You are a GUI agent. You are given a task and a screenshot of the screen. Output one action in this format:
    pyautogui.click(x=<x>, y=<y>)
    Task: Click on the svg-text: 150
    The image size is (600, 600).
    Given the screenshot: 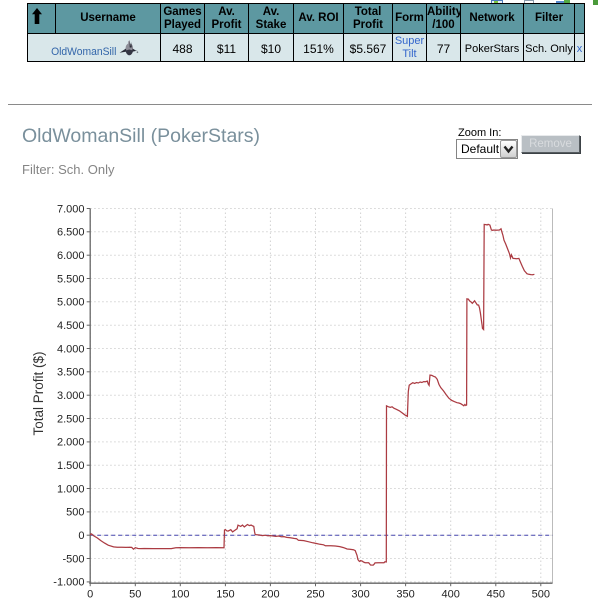 What is the action you would take?
    pyautogui.click(x=225, y=594)
    